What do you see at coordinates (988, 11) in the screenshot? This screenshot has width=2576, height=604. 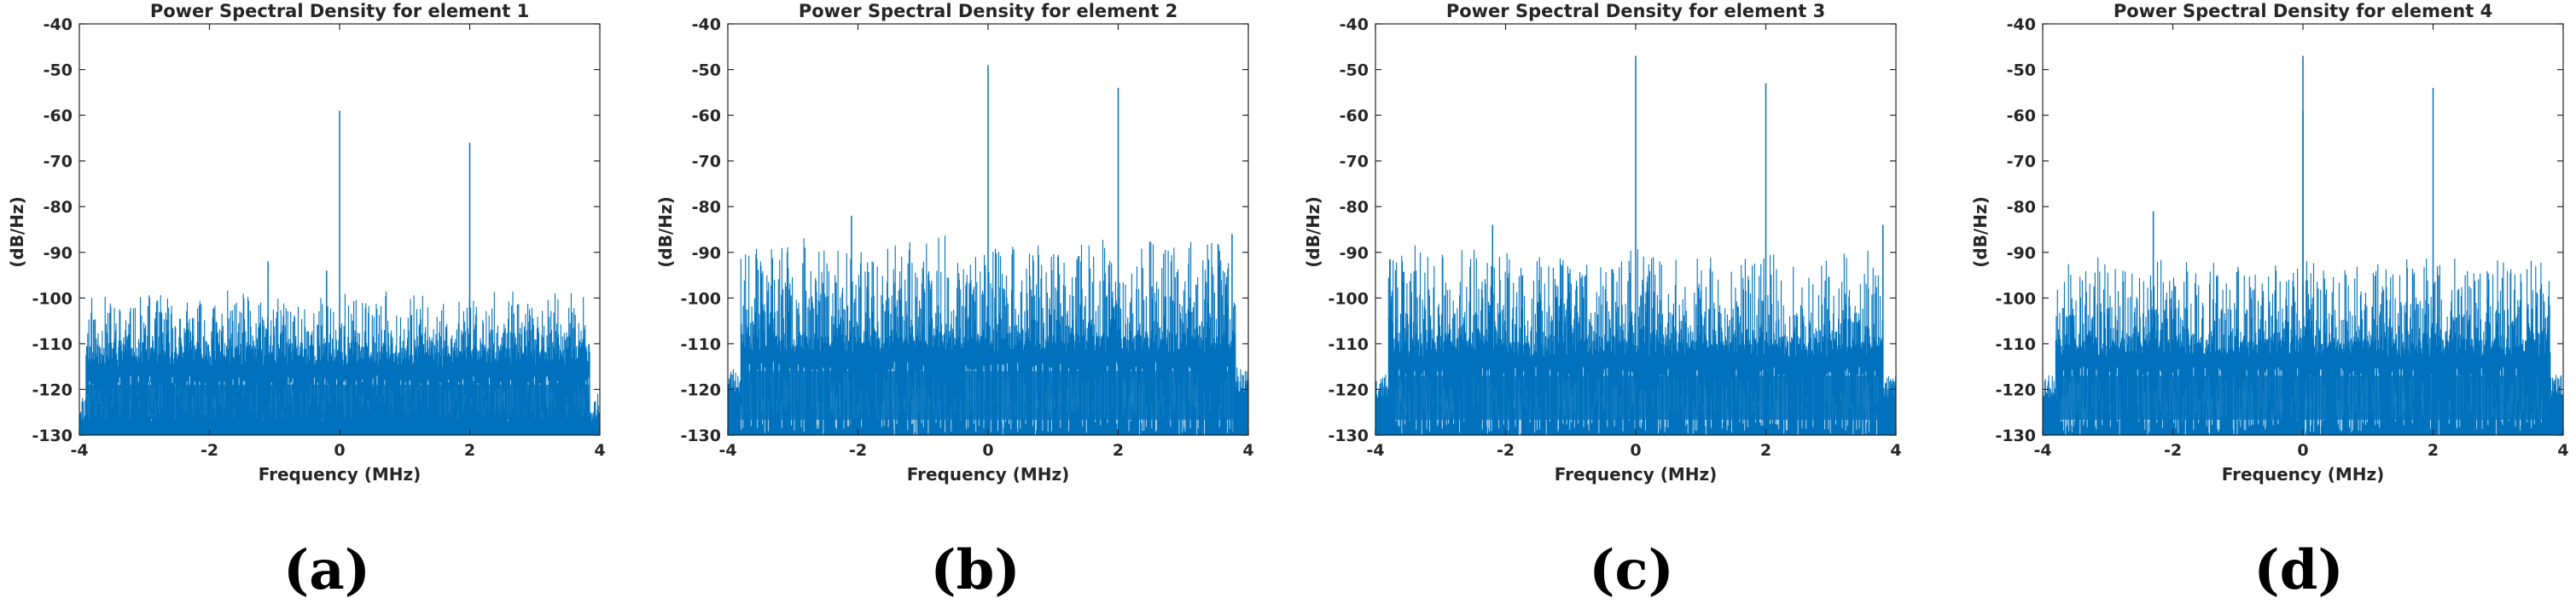 I see `chart-title: Power Spectral Density for element 2` at bounding box center [988, 11].